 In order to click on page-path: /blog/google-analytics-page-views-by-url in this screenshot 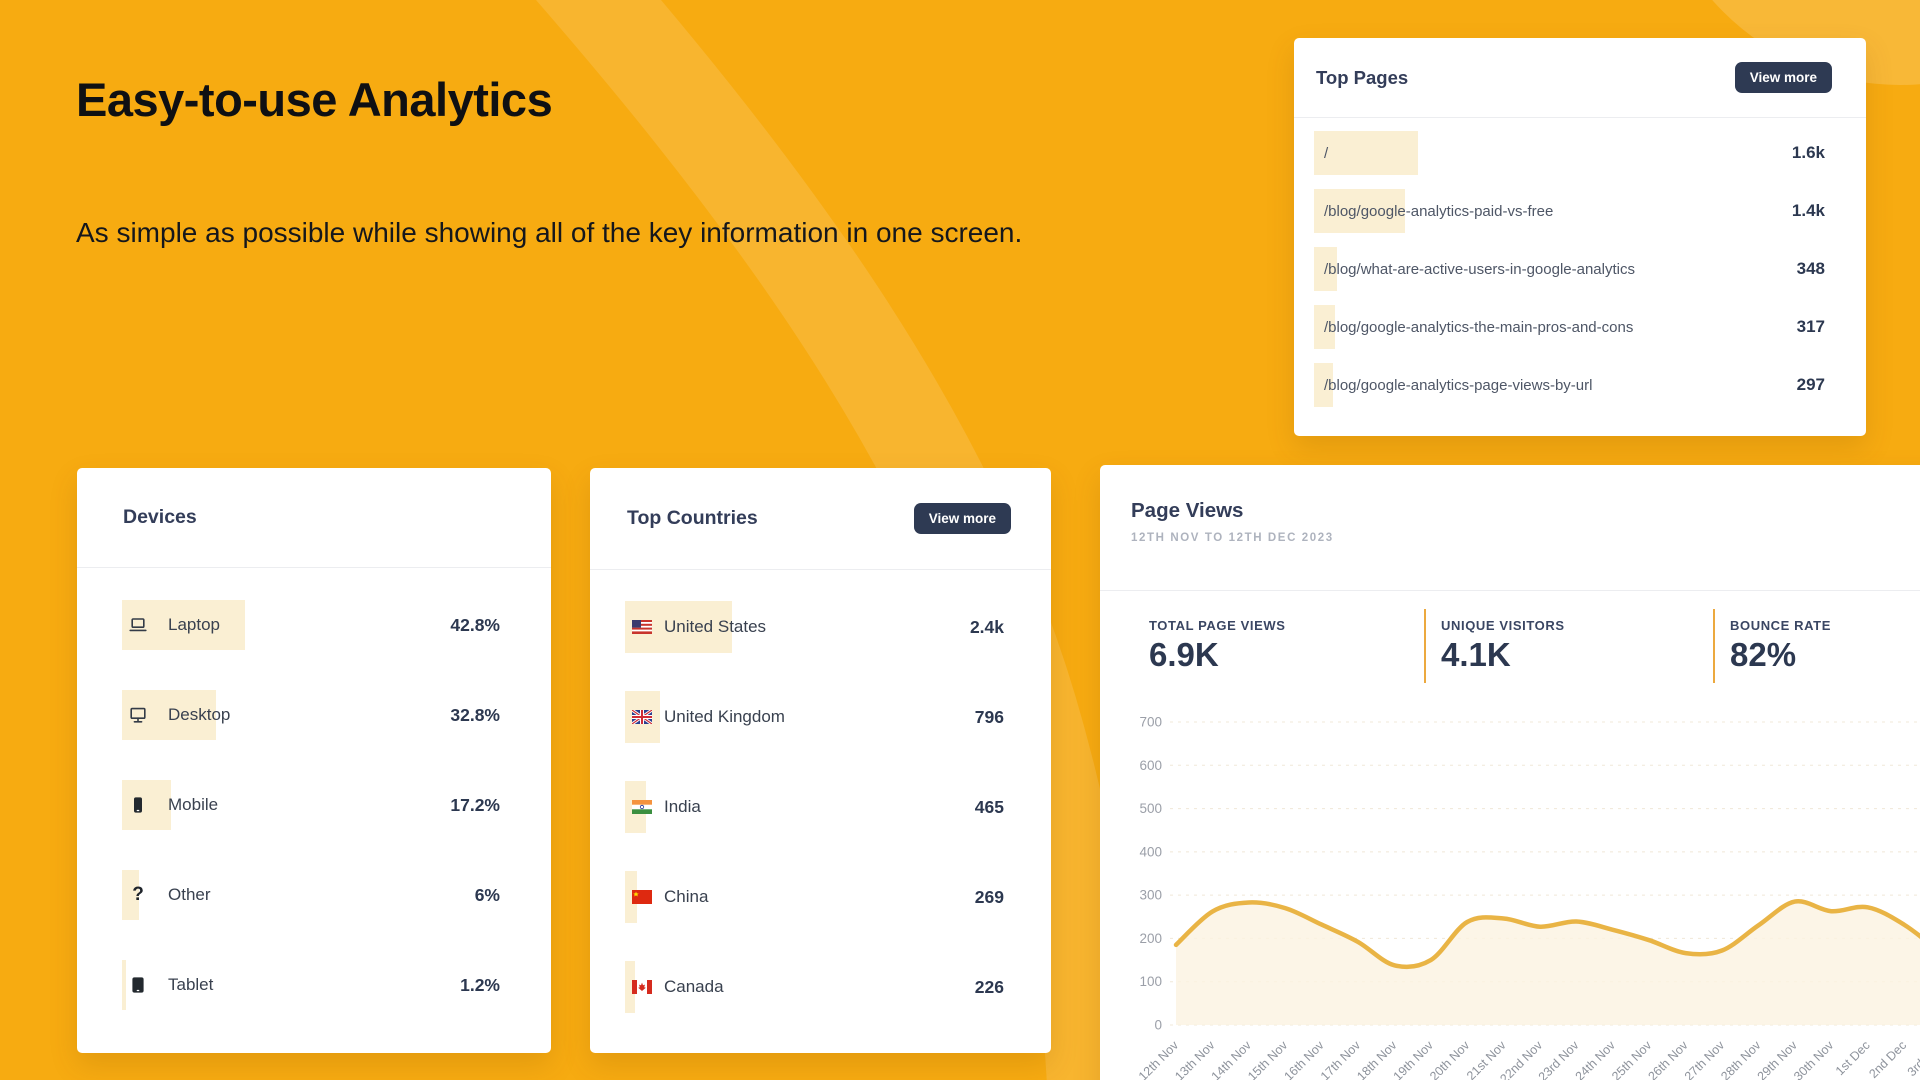, I will do `click(1458, 385)`.